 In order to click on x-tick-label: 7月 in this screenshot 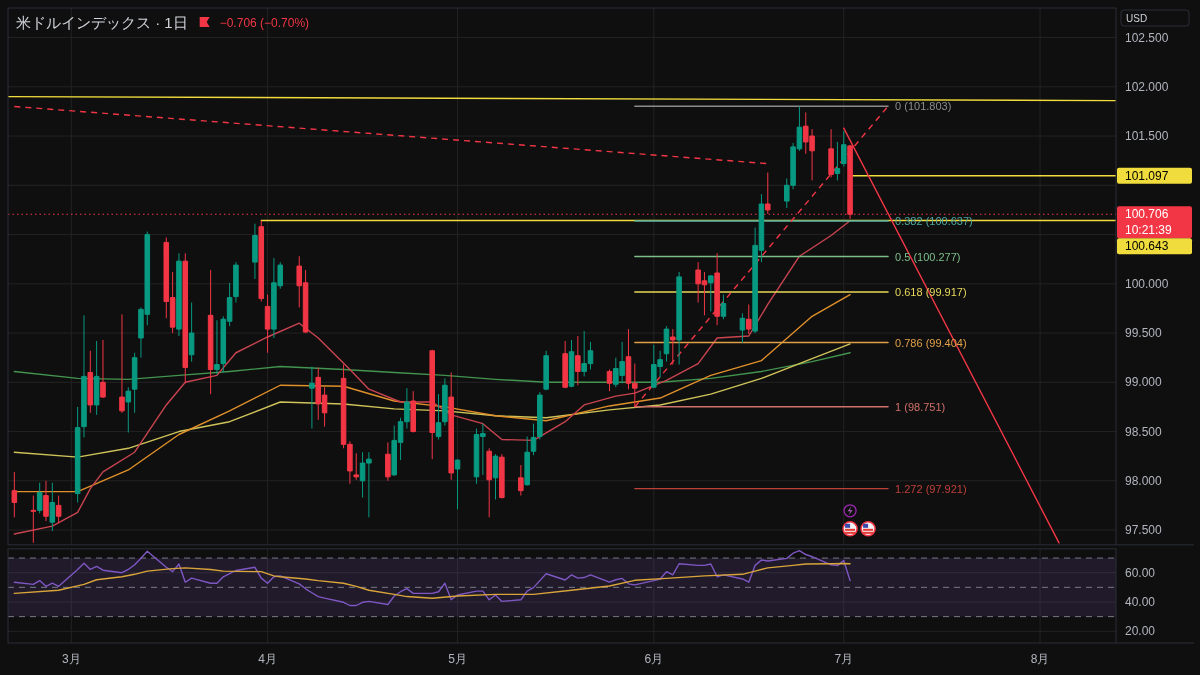, I will do `click(844, 659)`.